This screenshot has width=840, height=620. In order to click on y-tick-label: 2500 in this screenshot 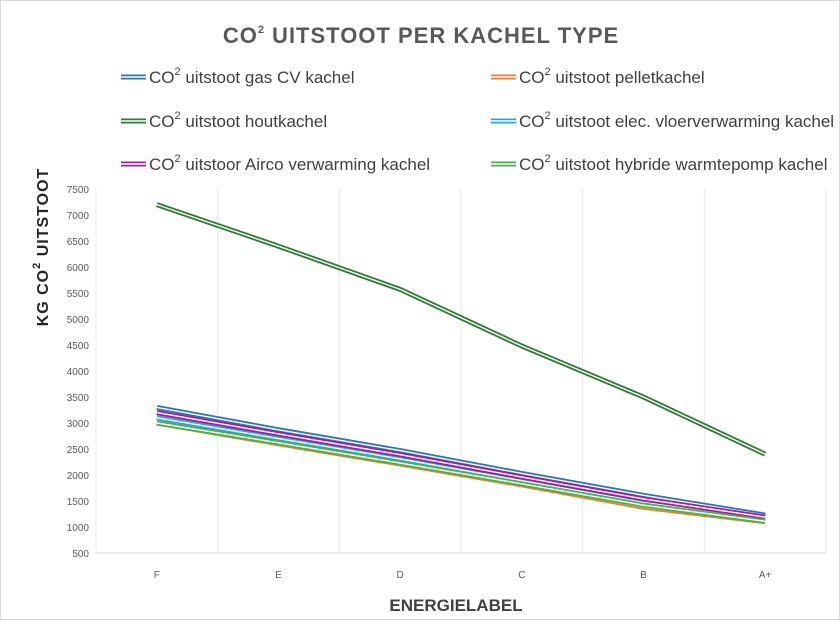, I will do `click(78, 450)`.